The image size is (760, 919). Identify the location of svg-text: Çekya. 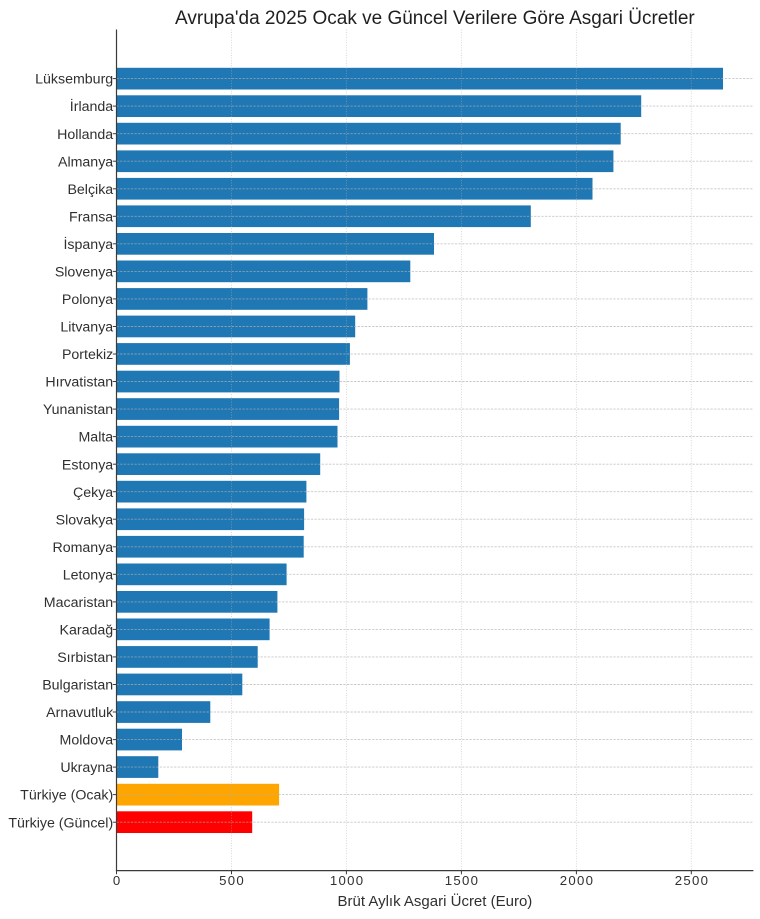
(93, 493).